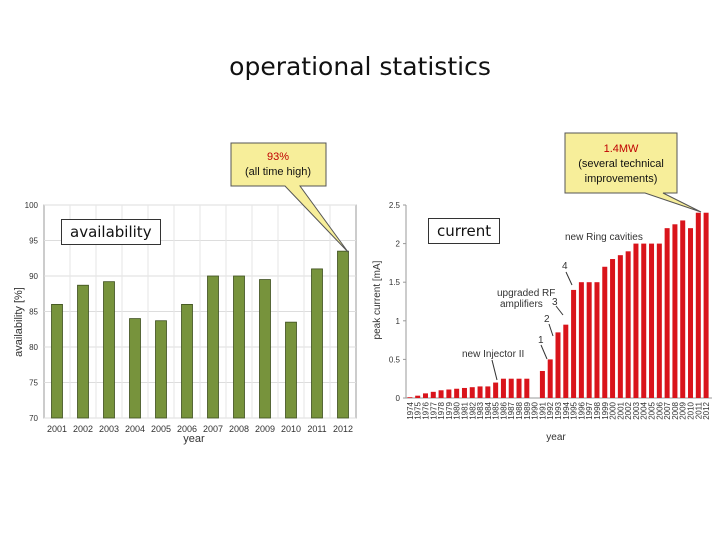  Describe the element at coordinates (581, 410) in the screenshot. I see `current-xtick: 1996` at that location.